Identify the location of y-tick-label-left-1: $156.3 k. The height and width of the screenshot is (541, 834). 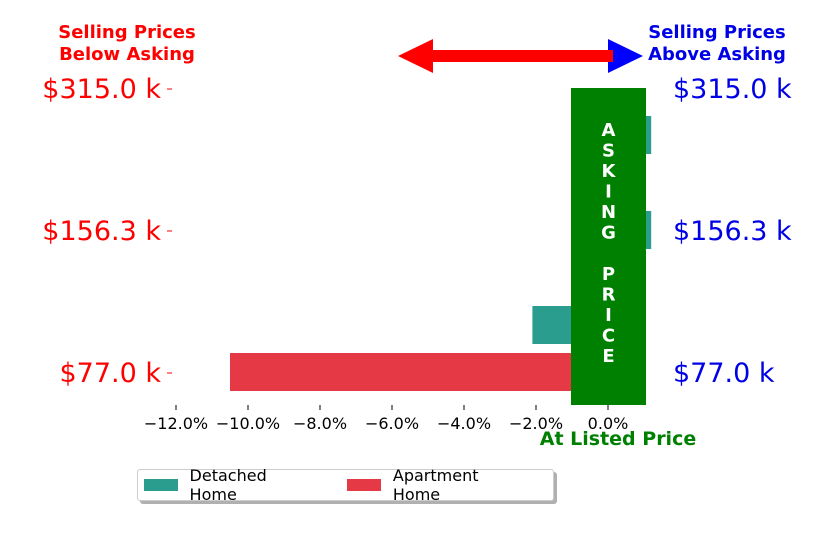
(101, 231).